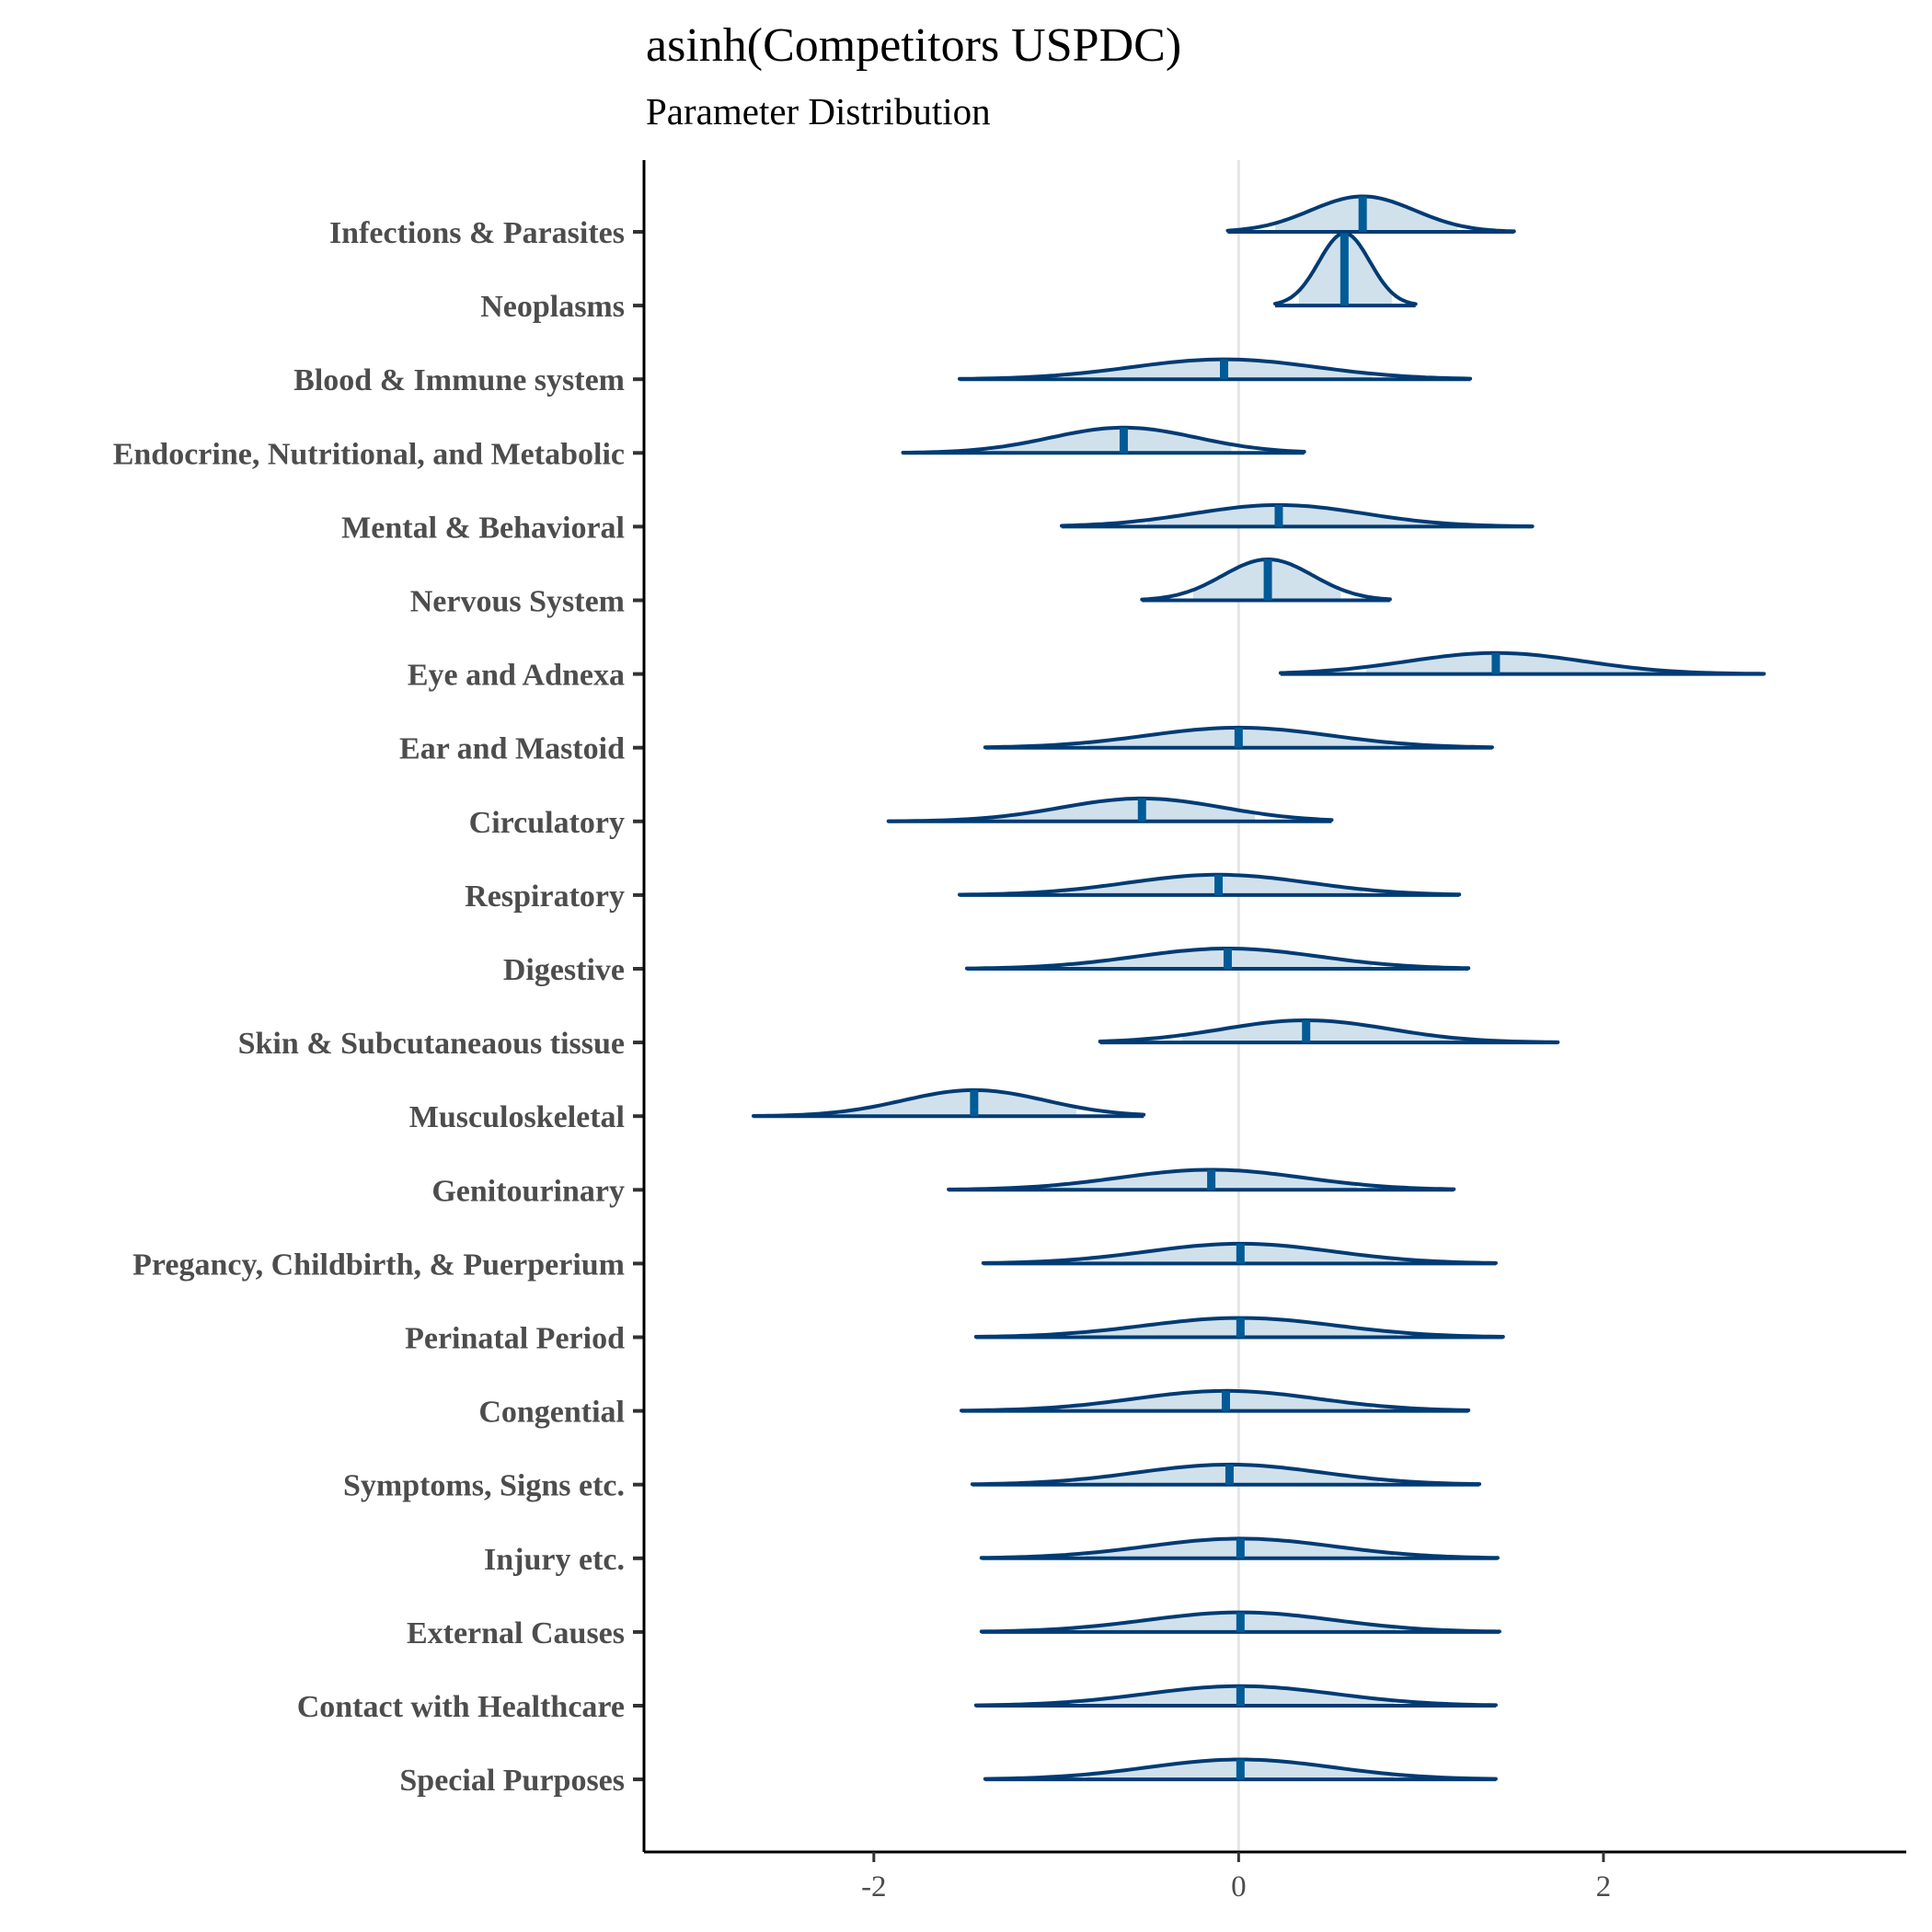 The image size is (1932, 1932). Describe the element at coordinates (516, 676) in the screenshot. I see `y-tick-label: Eye and Adnexa` at that location.